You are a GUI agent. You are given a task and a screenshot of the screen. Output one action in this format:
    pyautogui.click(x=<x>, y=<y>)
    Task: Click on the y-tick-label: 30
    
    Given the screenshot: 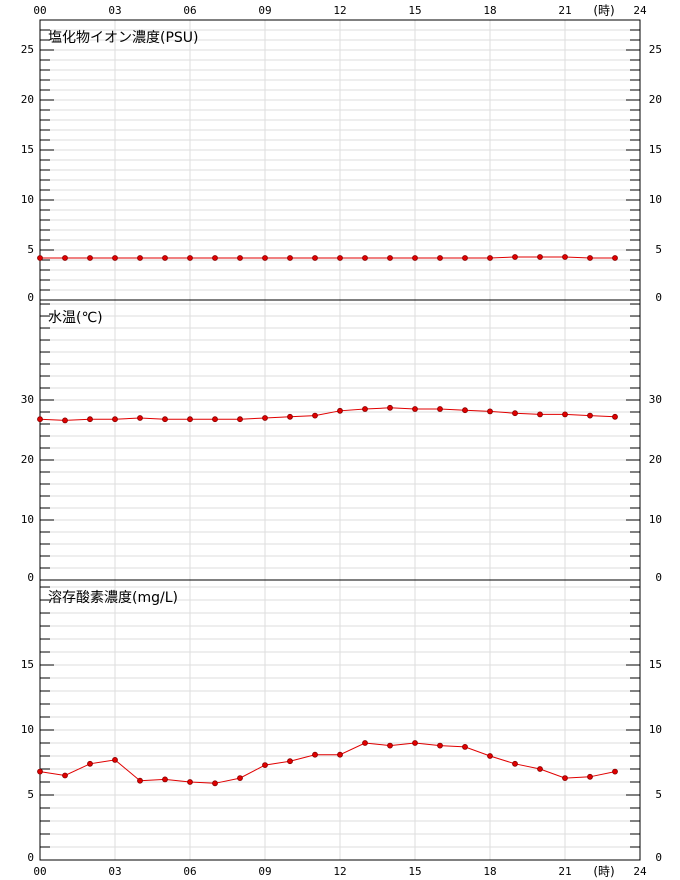 What is the action you would take?
    pyautogui.click(x=27, y=399)
    